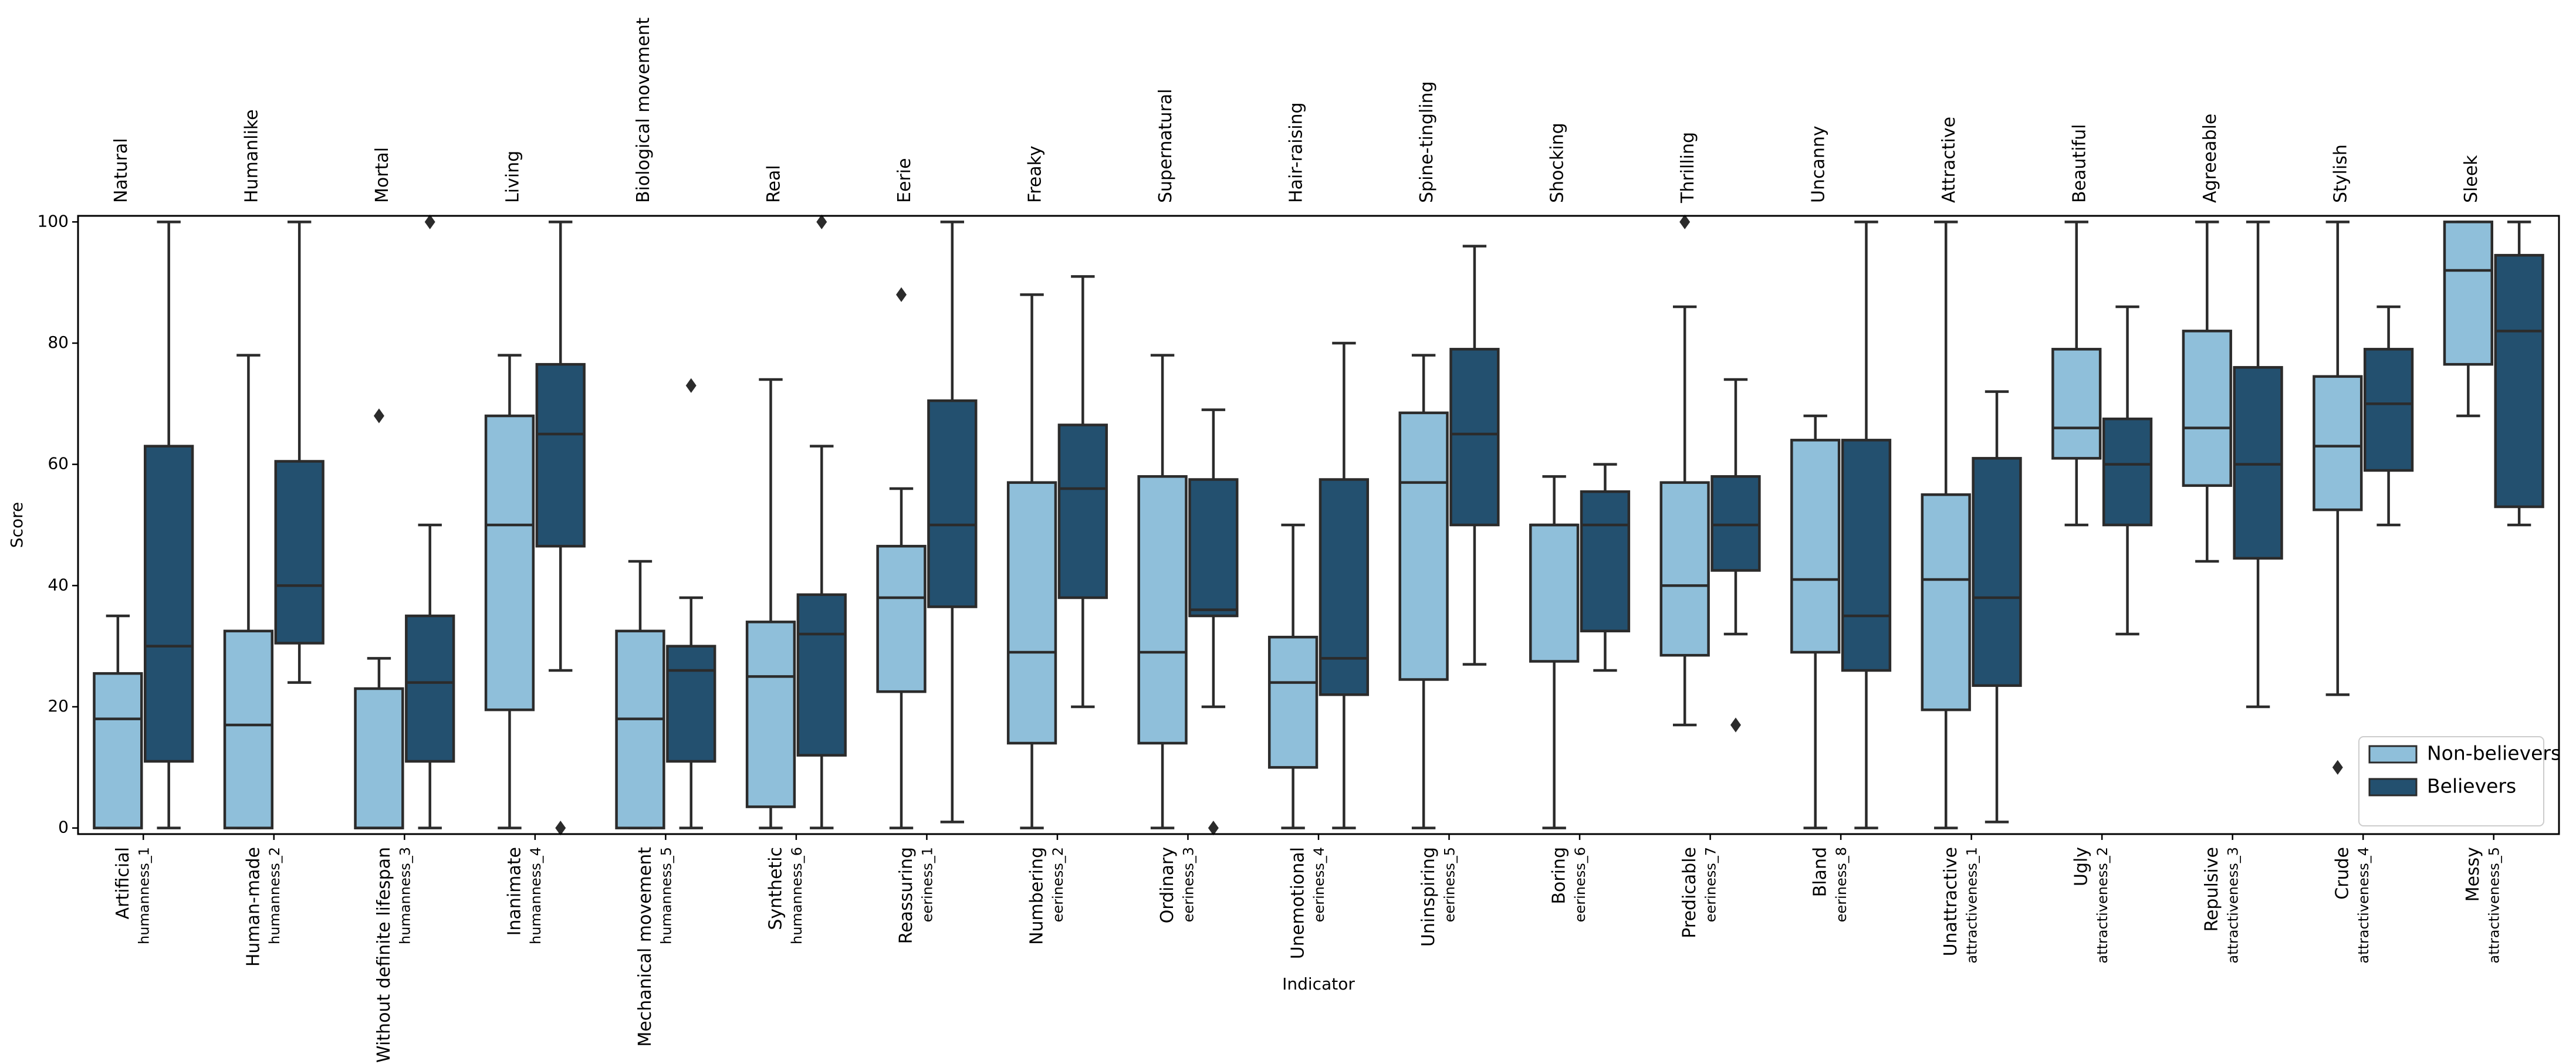 The image size is (2576, 1064). What do you see at coordinates (2212, 889) in the screenshot?
I see `x-tick-label: Repulsive` at bounding box center [2212, 889].